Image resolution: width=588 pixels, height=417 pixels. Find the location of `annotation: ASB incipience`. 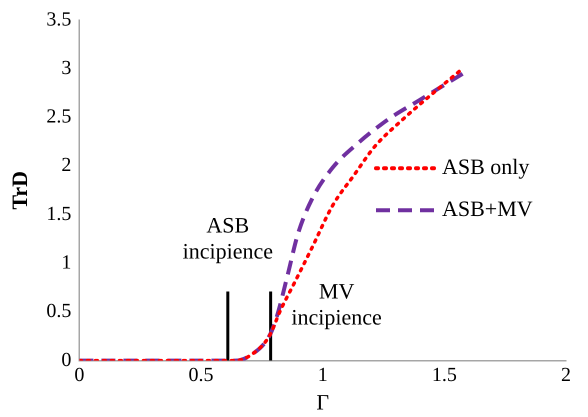

annotation: ASB incipience is located at coordinates (228, 238).